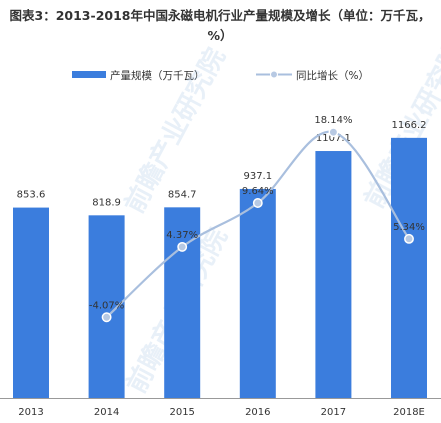  What do you see at coordinates (258, 191) in the screenshot?
I see `growth-value-label: 9.64%` at bounding box center [258, 191].